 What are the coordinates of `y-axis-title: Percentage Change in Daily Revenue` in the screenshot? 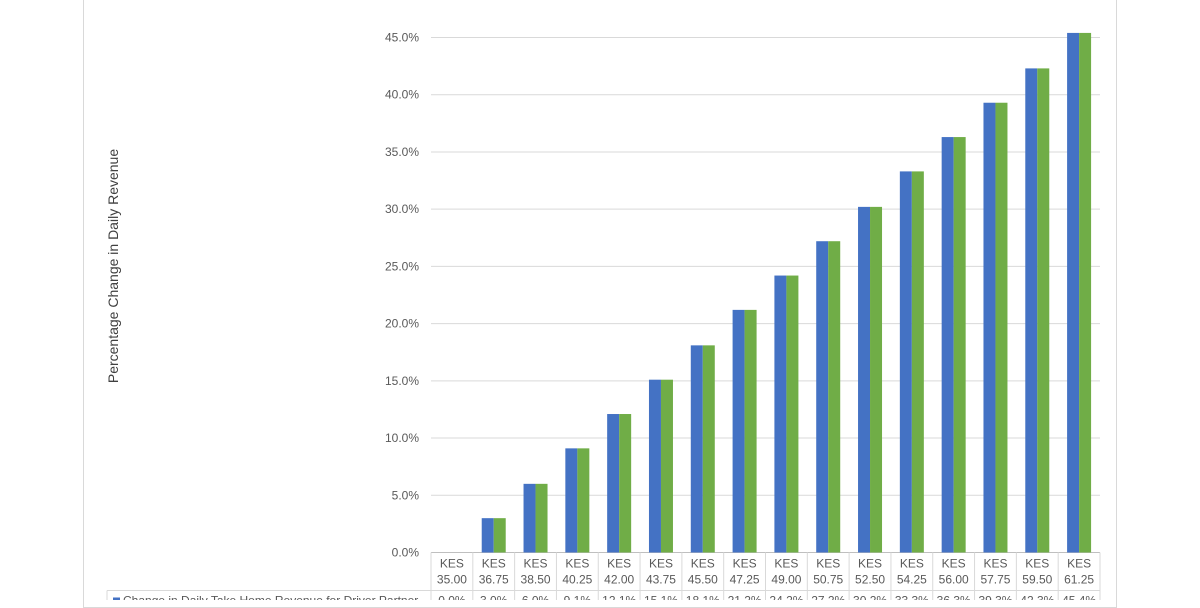 It's located at (113, 266).